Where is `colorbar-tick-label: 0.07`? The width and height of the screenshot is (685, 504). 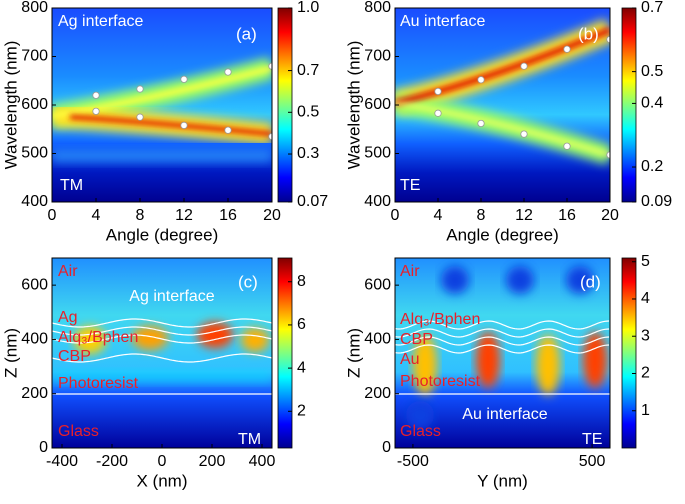 colorbar-tick-label: 0.07 is located at coordinates (312, 201).